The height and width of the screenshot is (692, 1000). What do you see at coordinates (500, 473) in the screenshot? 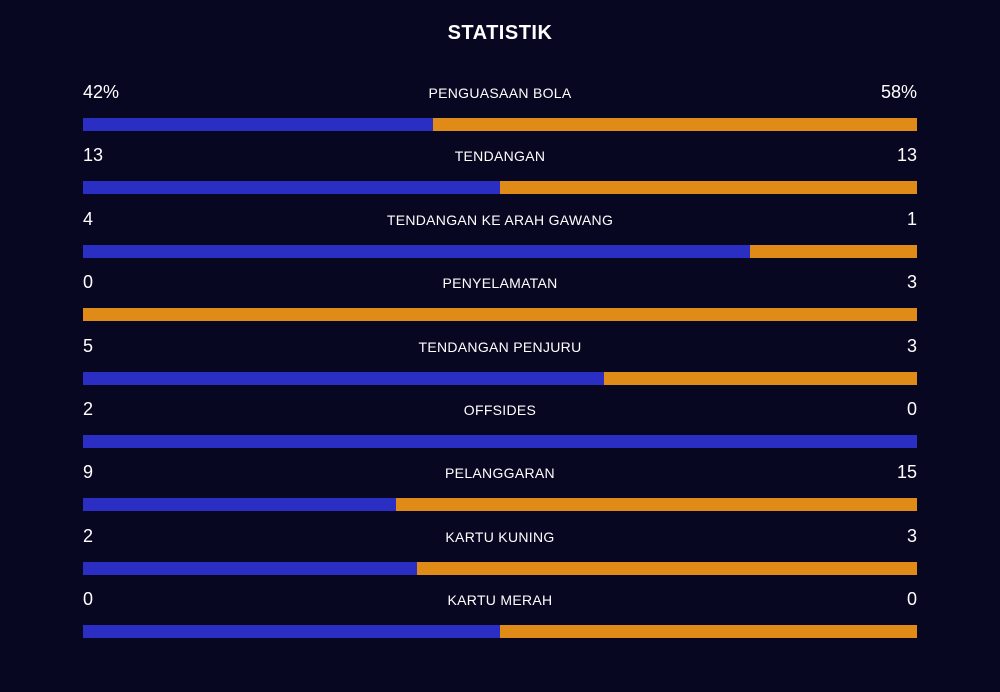
I see `stat-label: PELANGGARAN` at bounding box center [500, 473].